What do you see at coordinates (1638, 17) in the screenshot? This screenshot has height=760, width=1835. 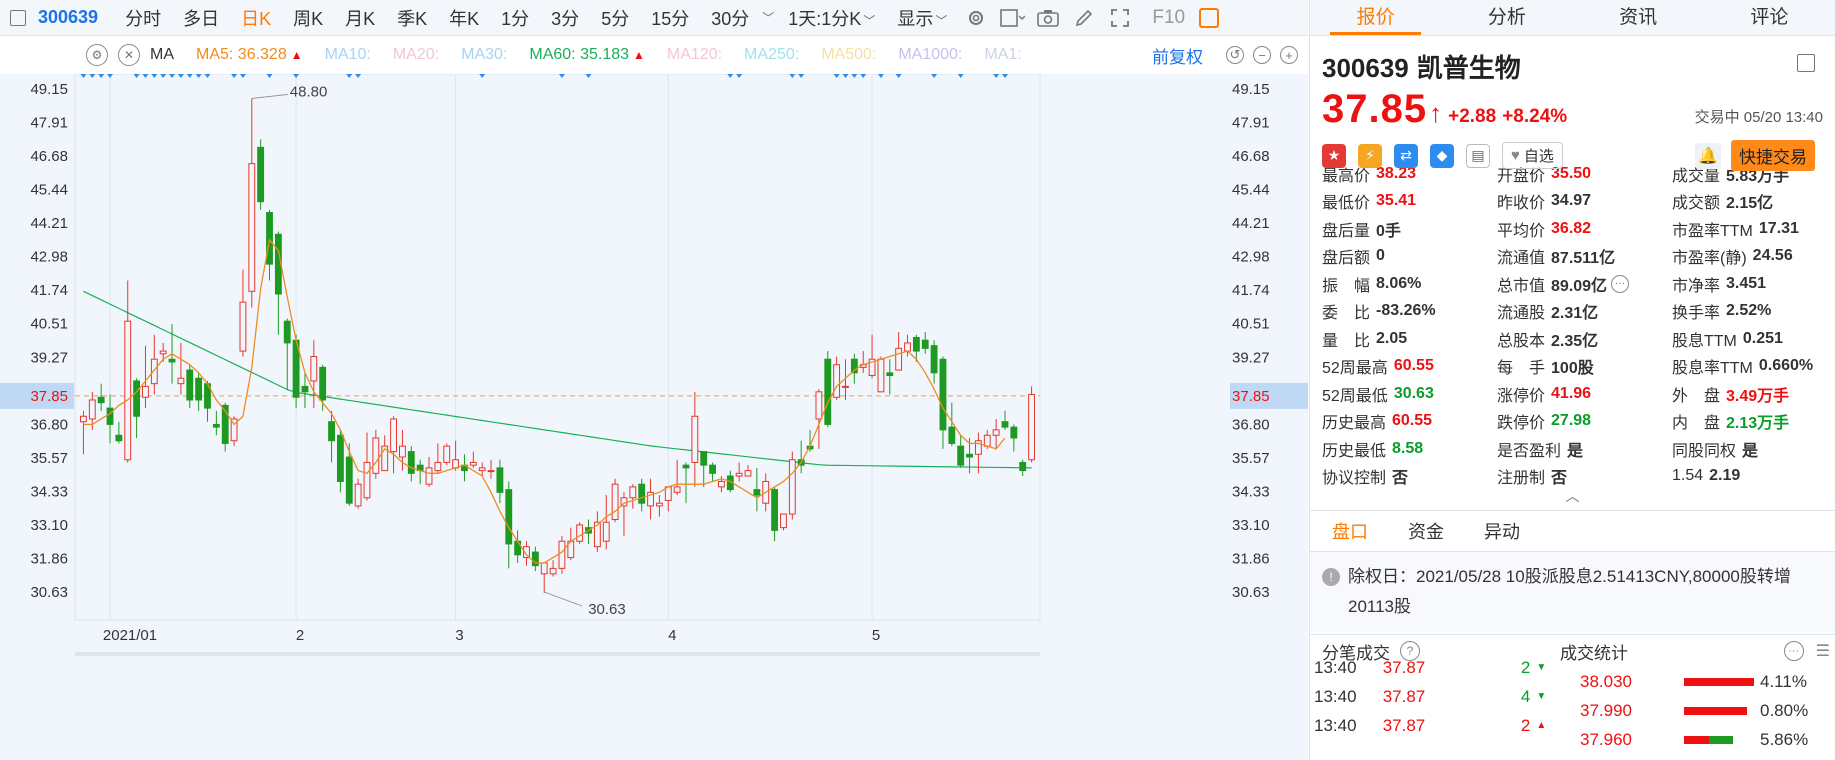 I see `panel-tab-2: 资讯` at bounding box center [1638, 17].